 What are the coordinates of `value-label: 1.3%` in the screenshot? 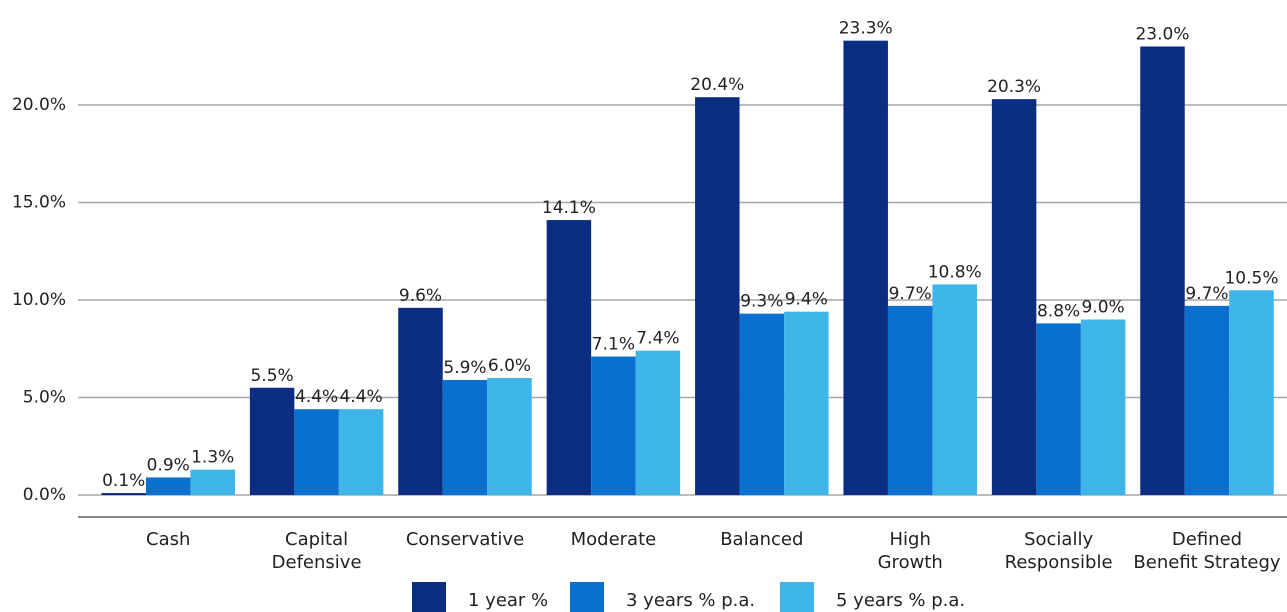 It's located at (212, 458).